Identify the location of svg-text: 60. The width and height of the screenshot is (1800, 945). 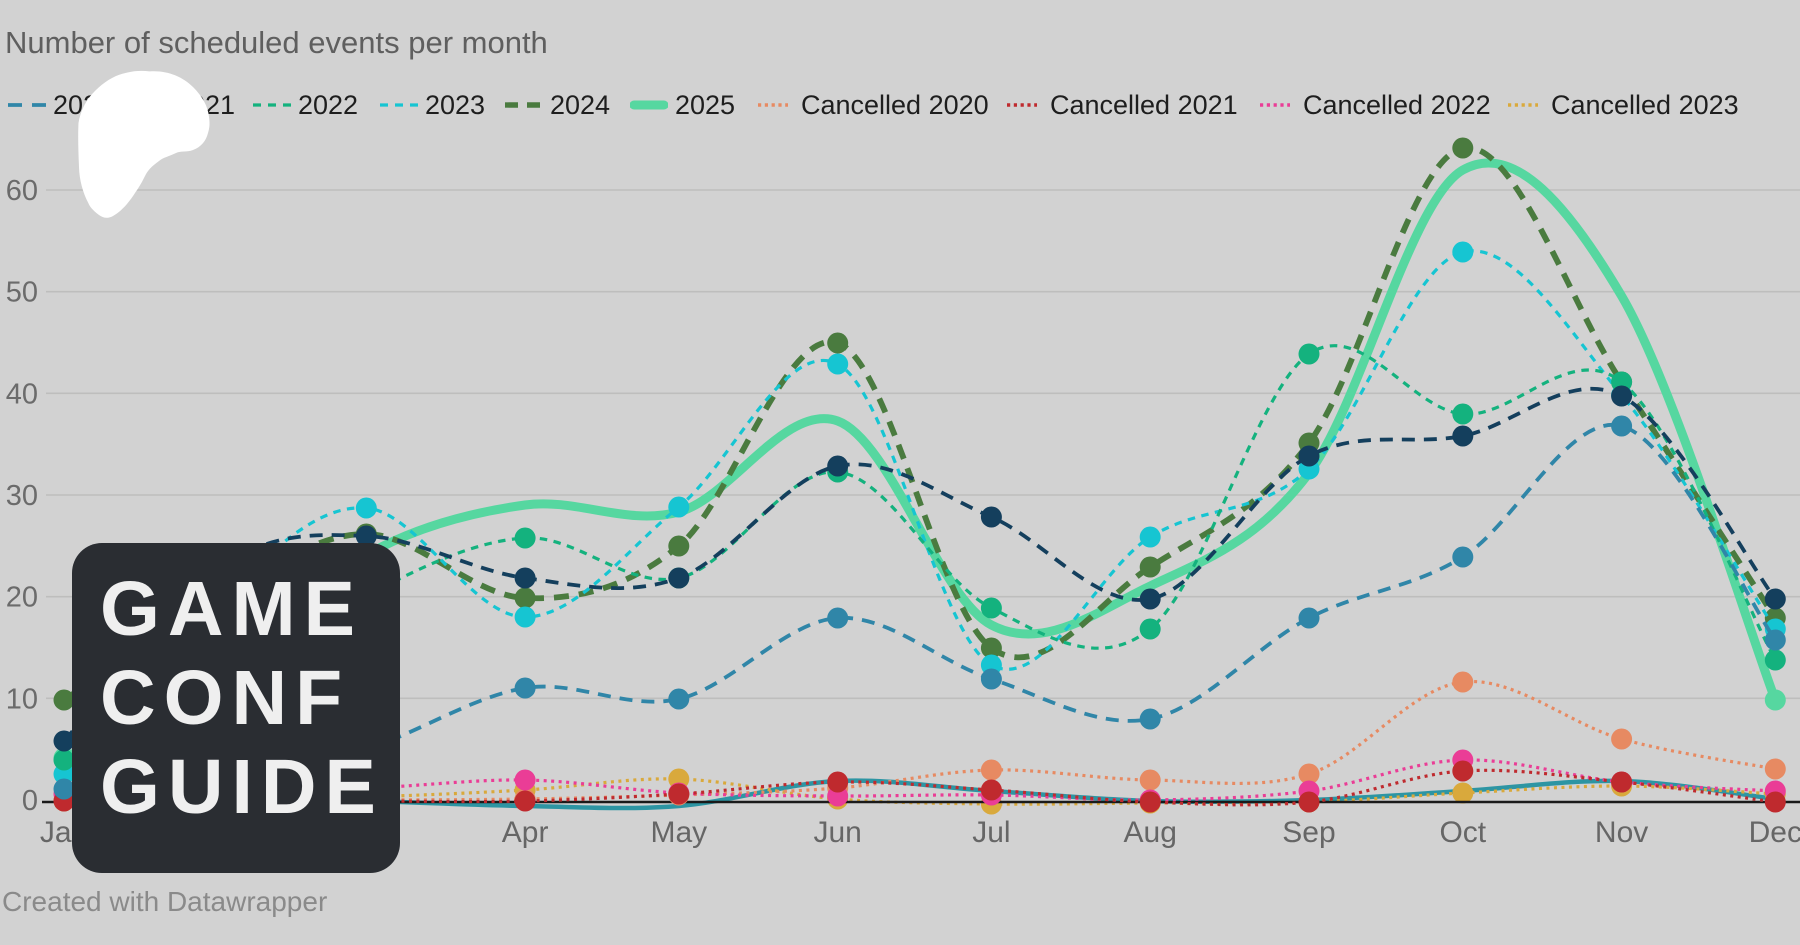
(22, 191).